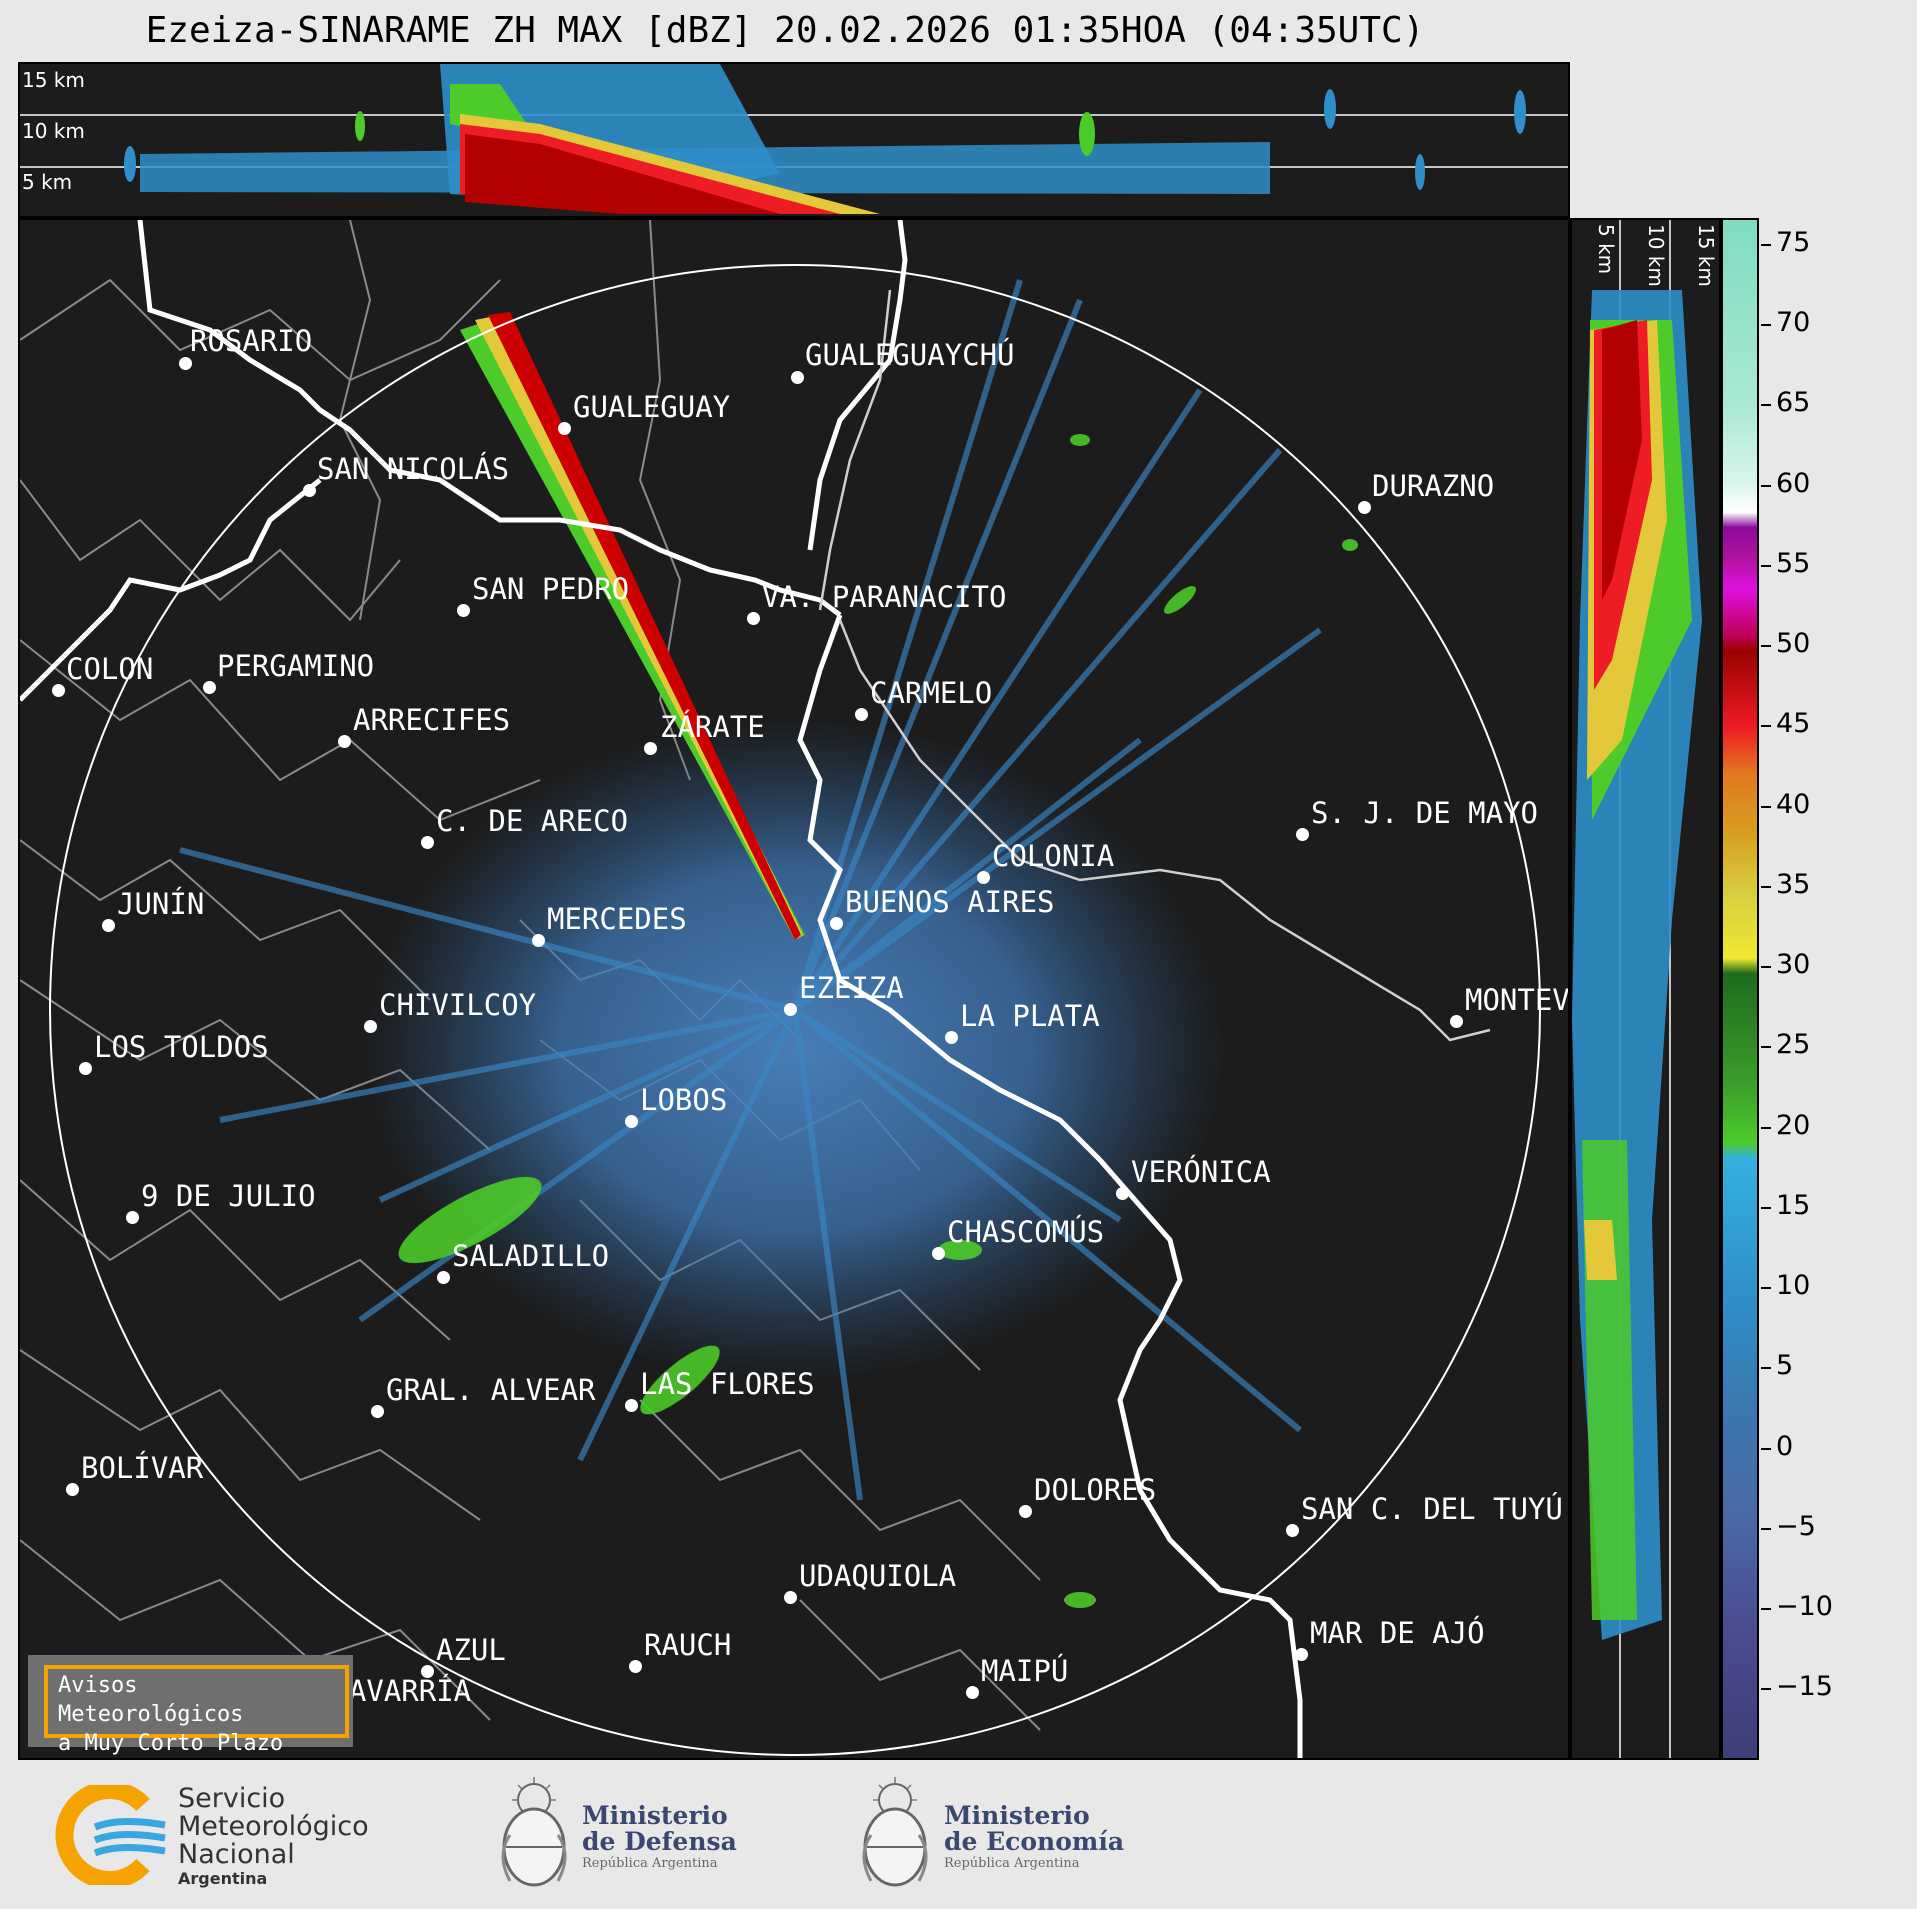  I want to click on colorbar-tick-60: 60, so click(1793, 483).